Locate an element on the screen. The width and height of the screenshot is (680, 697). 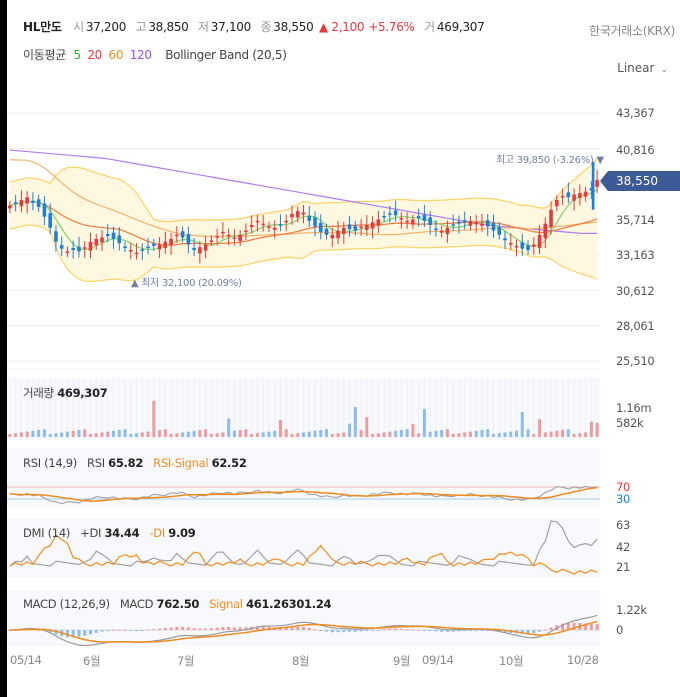
exchange-label: 한국거래소(KRX) is located at coordinates (632, 31).